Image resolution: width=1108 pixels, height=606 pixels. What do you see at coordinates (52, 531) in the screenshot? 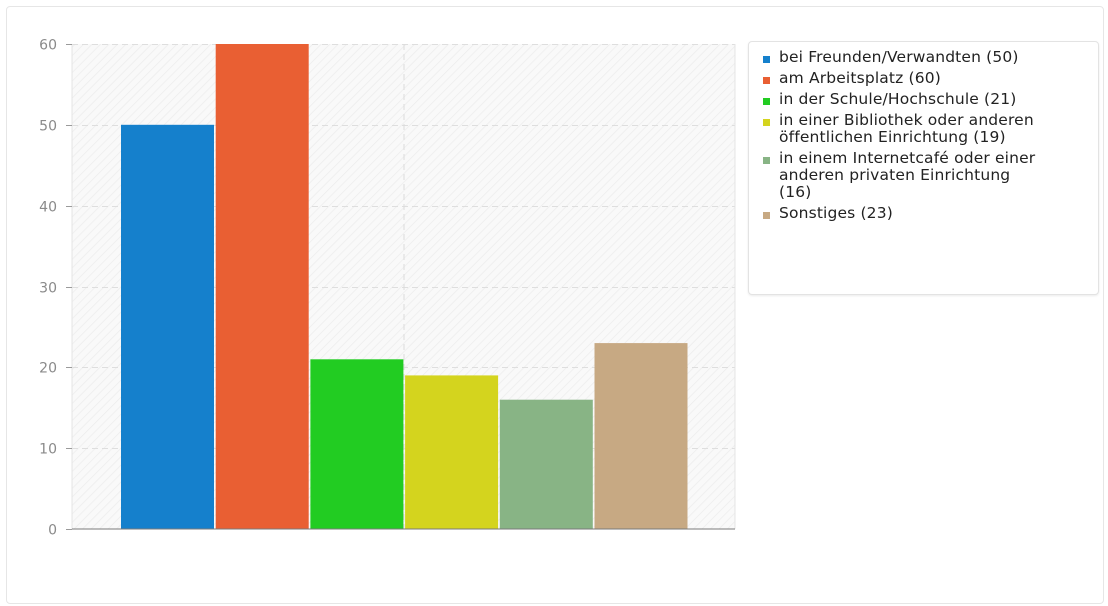
I see `y-tick-label: 0` at bounding box center [52, 531].